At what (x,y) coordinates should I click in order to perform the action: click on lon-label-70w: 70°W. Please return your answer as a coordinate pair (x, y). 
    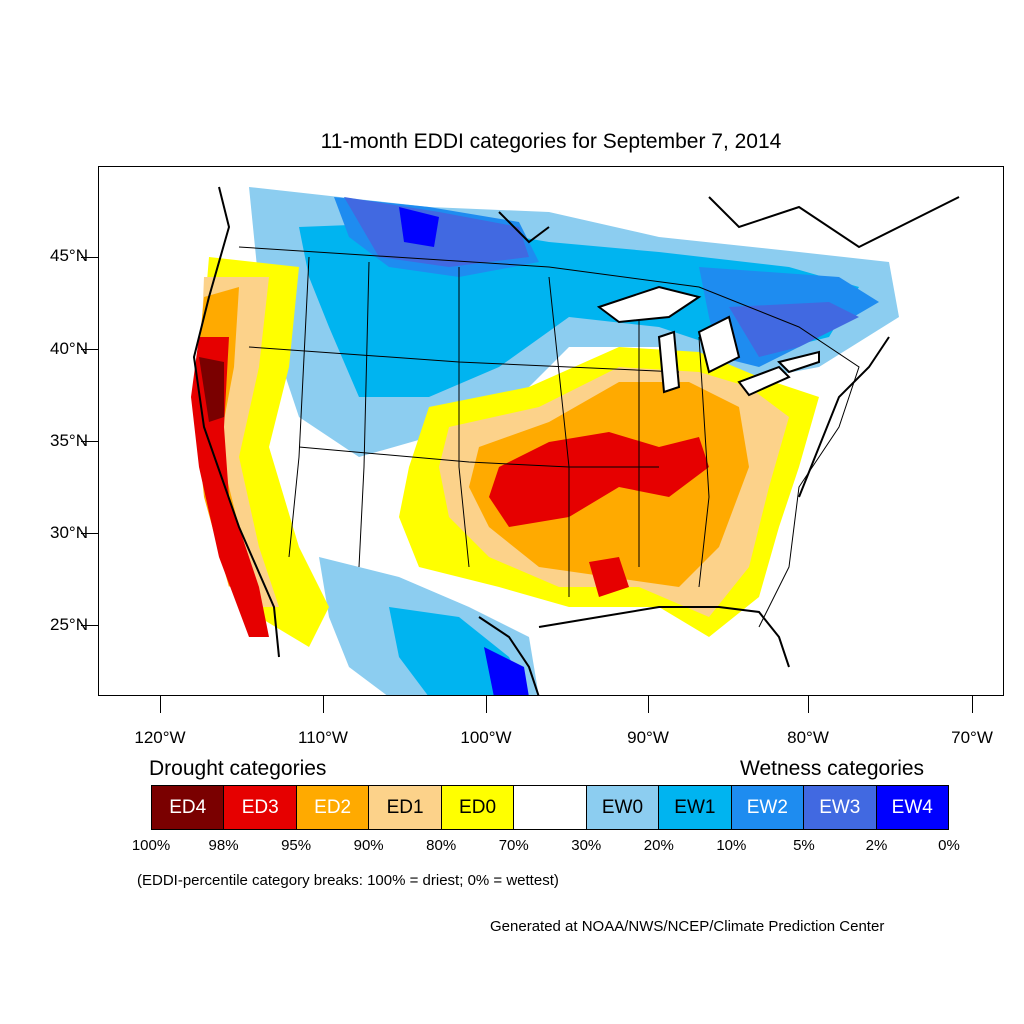
    Looking at the image, I should click on (972, 737).